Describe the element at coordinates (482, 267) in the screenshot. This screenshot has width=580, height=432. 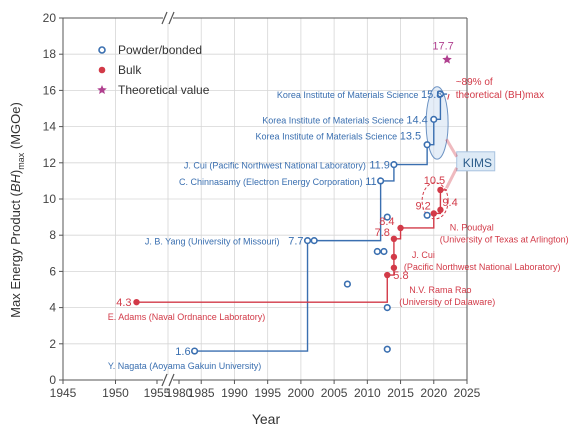
I see `annotation-label: (Pacific Northwest National Laboratory)` at that location.